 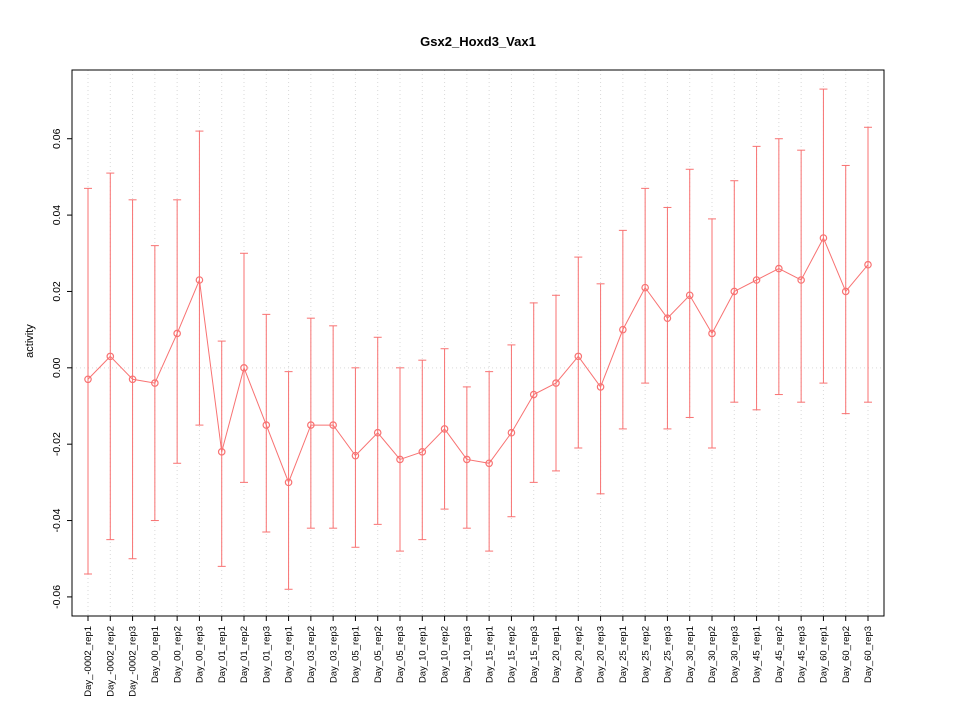 What do you see at coordinates (57, 520) in the screenshot?
I see `y-tick-label: -0.04` at bounding box center [57, 520].